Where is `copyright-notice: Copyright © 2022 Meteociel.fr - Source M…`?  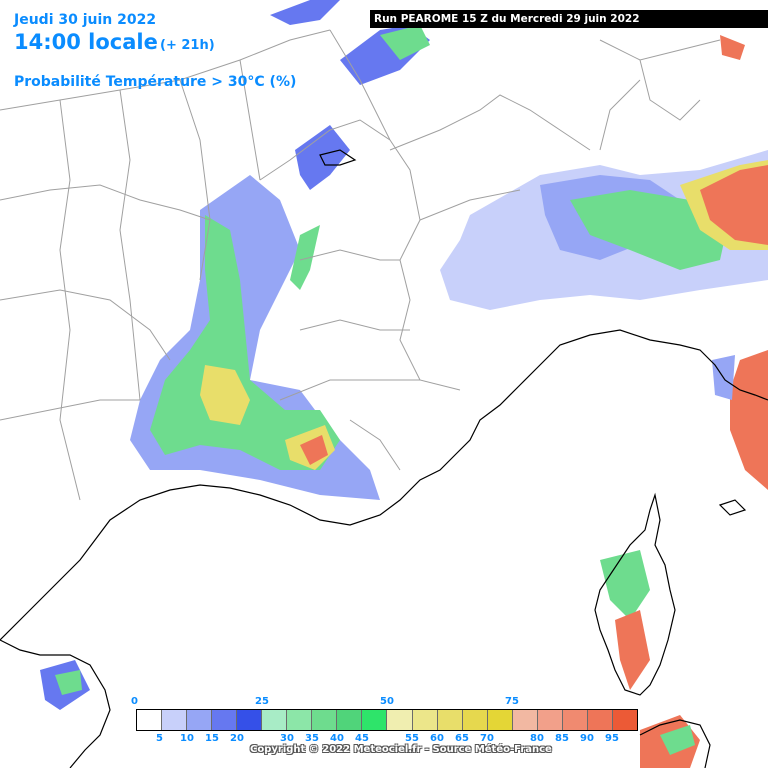
copyright-notice: Copyright © 2022 Meteociel.fr - Source M… is located at coordinates (401, 749).